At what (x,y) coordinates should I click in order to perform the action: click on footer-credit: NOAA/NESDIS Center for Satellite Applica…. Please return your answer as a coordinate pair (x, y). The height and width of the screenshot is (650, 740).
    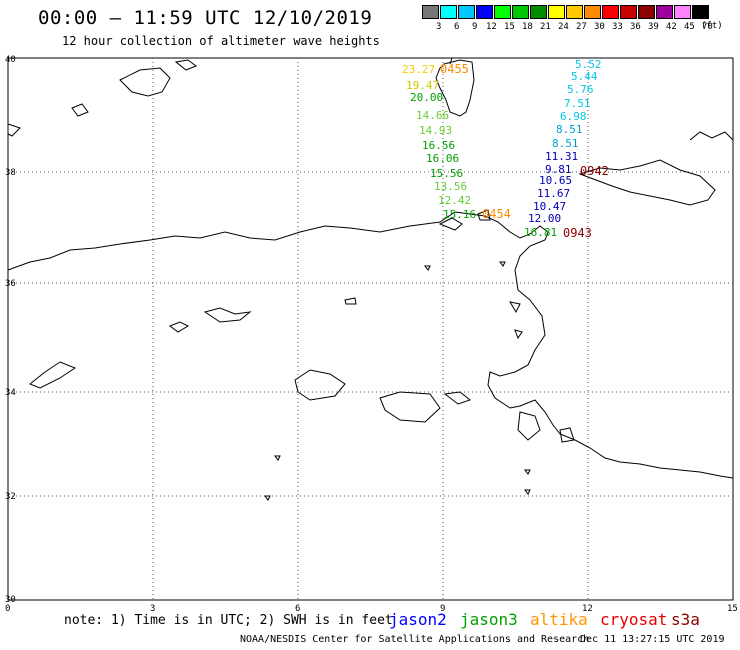
    Looking at the image, I should click on (415, 639).